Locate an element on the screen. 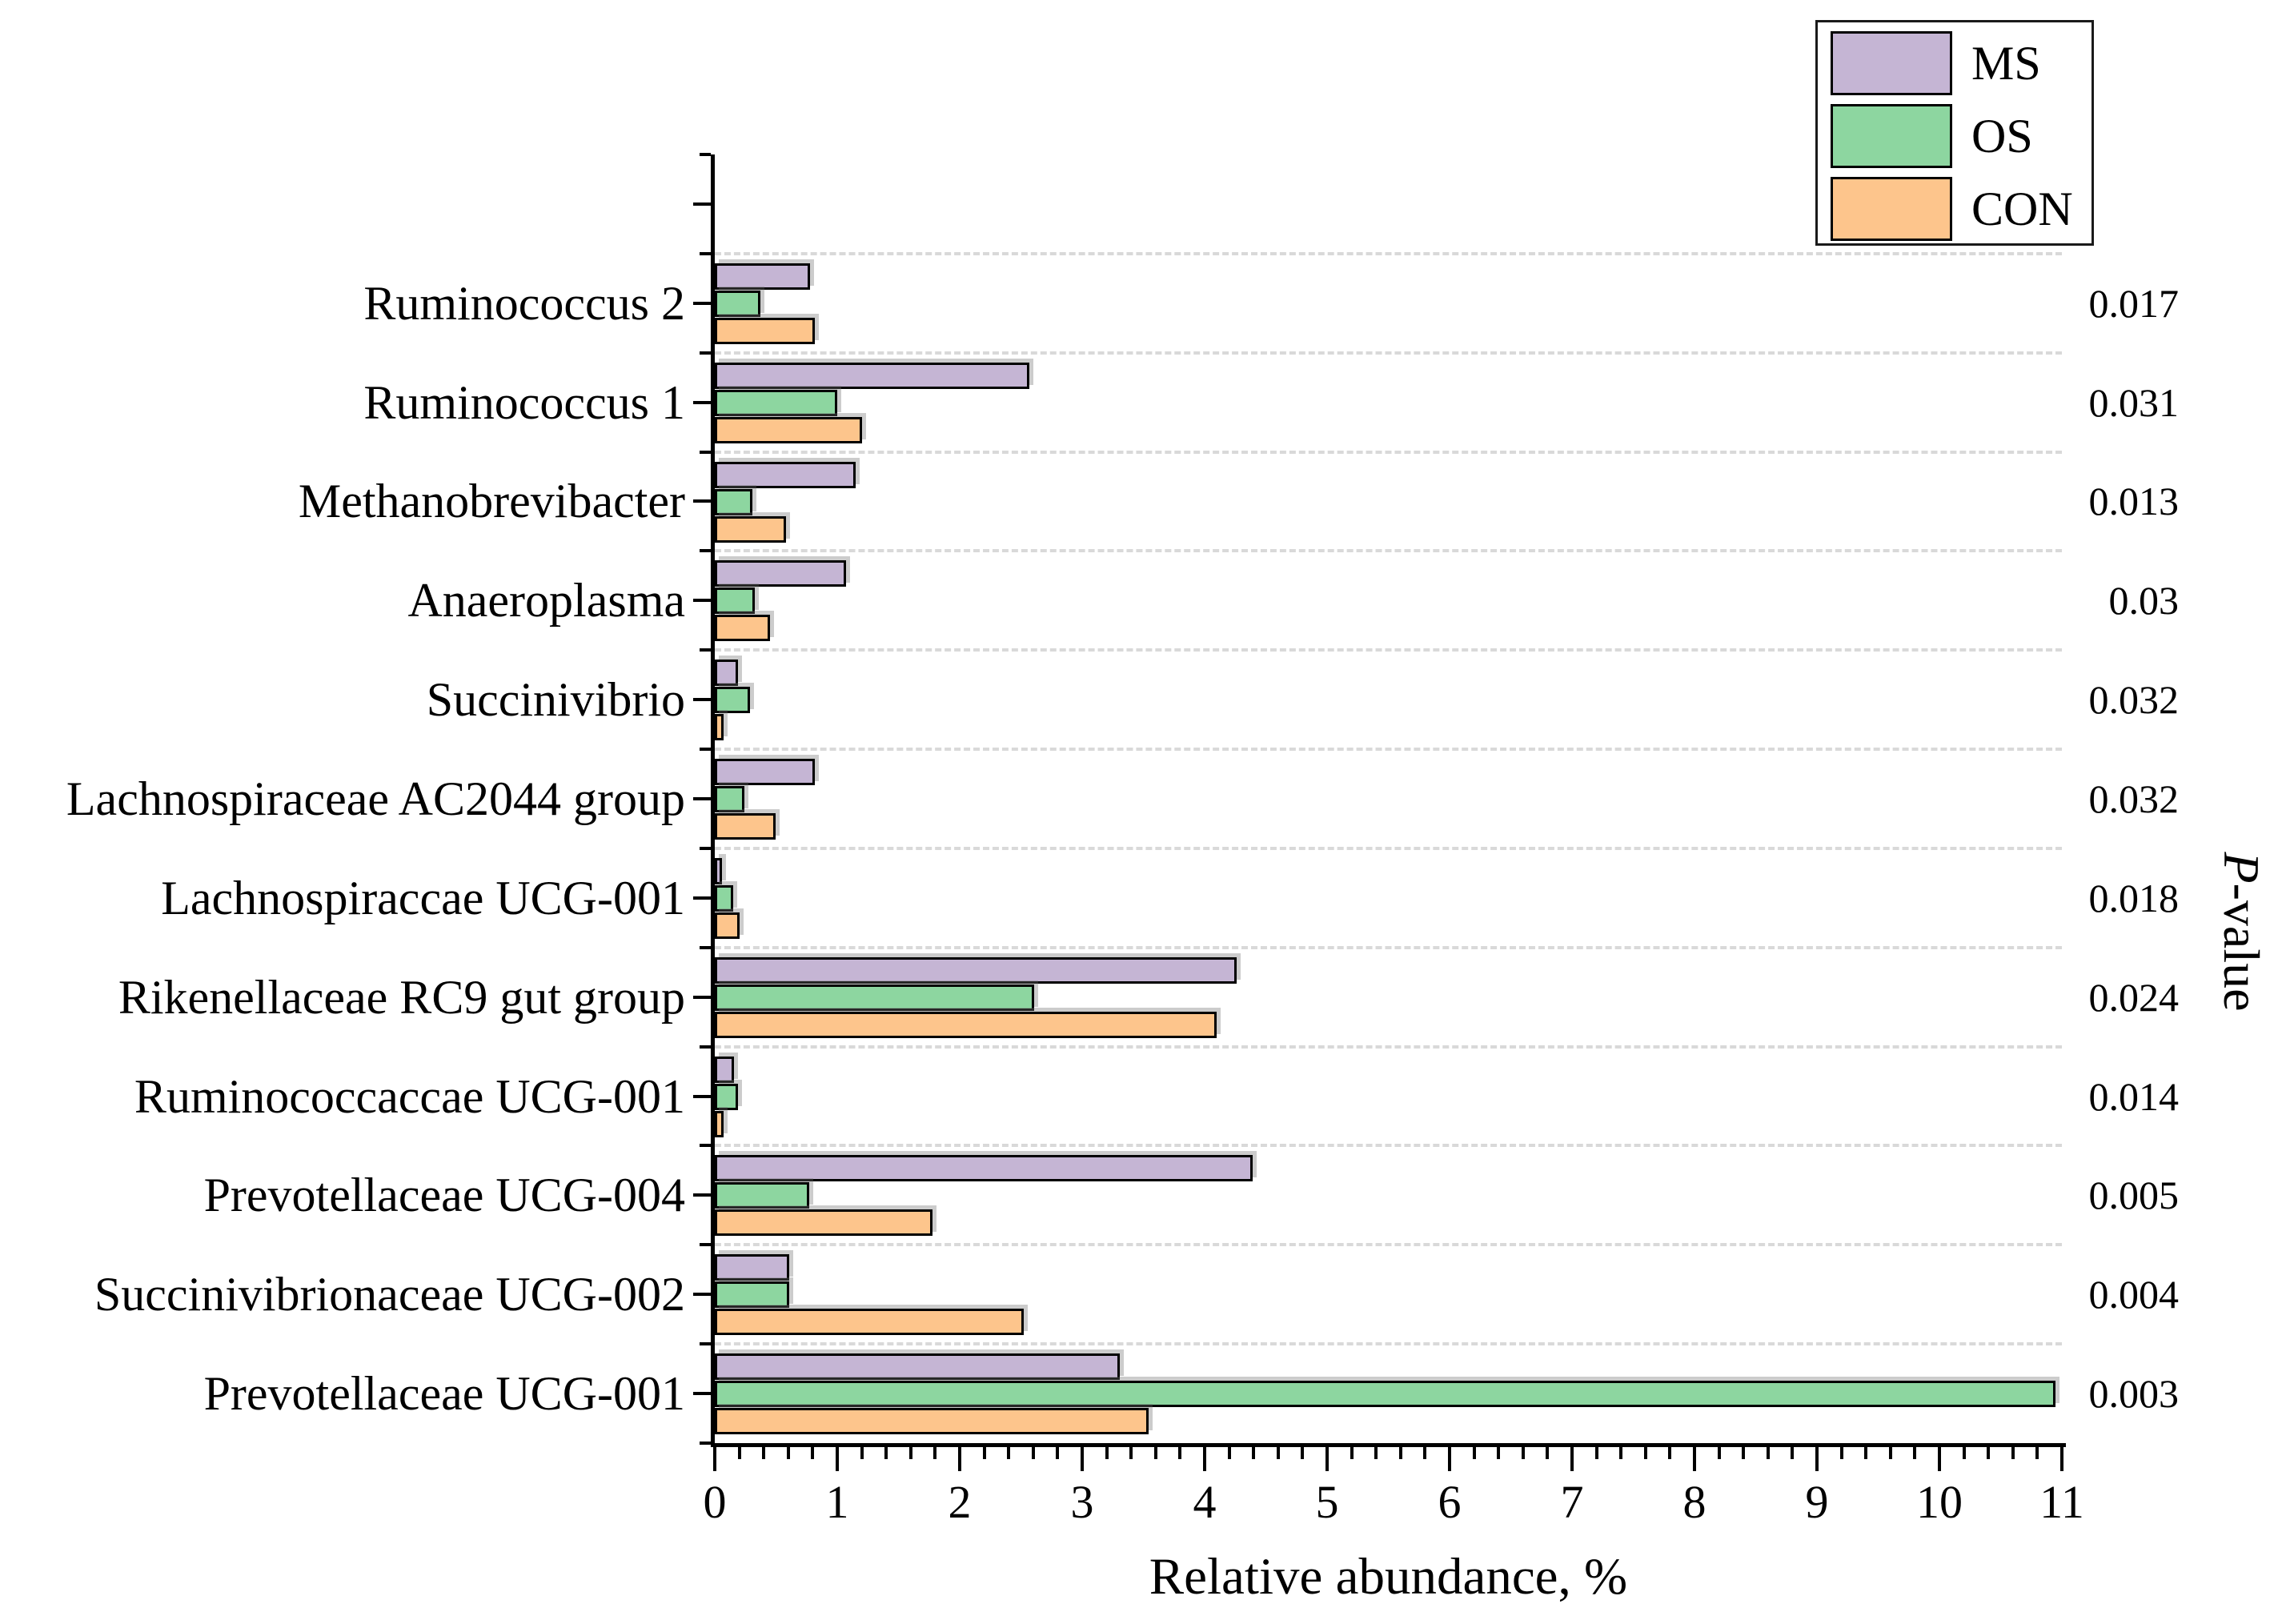  legend-row-ms: MS is located at coordinates (1955, 63).